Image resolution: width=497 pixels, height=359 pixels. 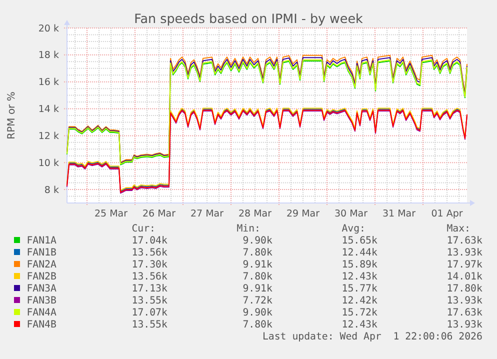 I want to click on y-tick-label: 14 k, so click(x=49, y=110).